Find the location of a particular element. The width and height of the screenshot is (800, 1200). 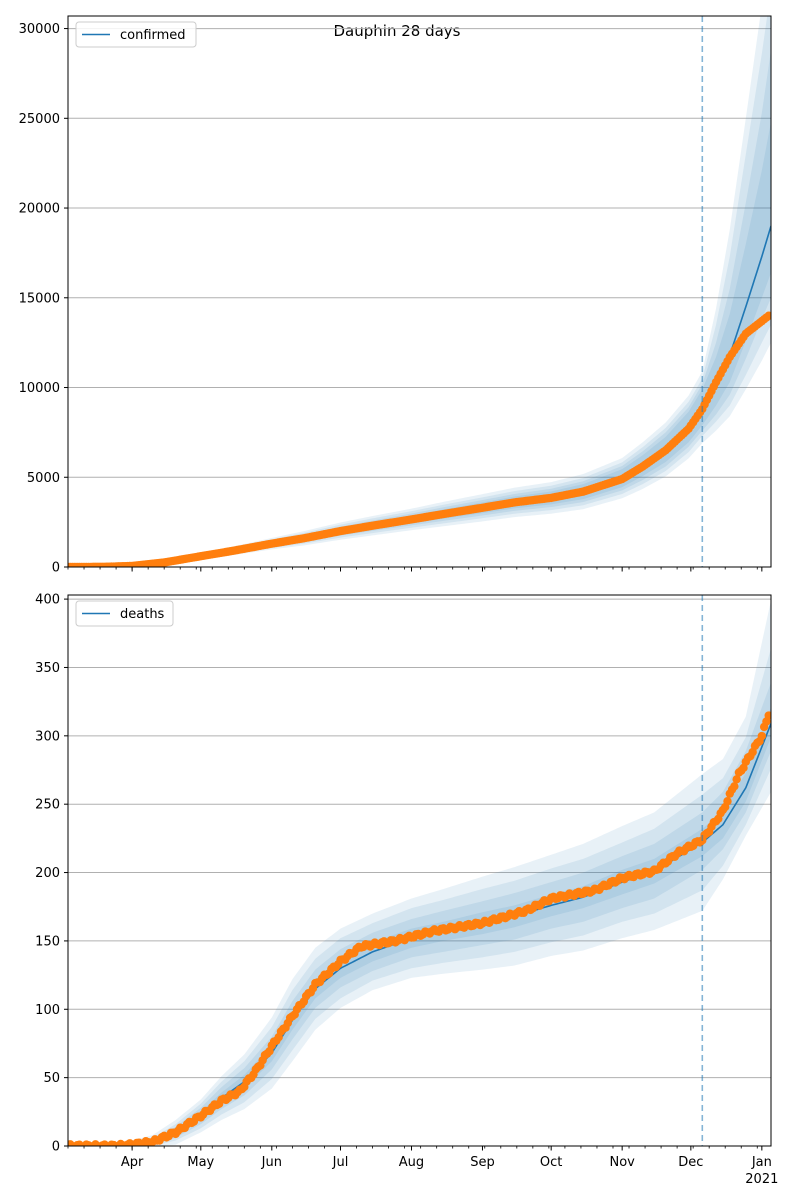

xtick-label: May is located at coordinates (200, 1162).